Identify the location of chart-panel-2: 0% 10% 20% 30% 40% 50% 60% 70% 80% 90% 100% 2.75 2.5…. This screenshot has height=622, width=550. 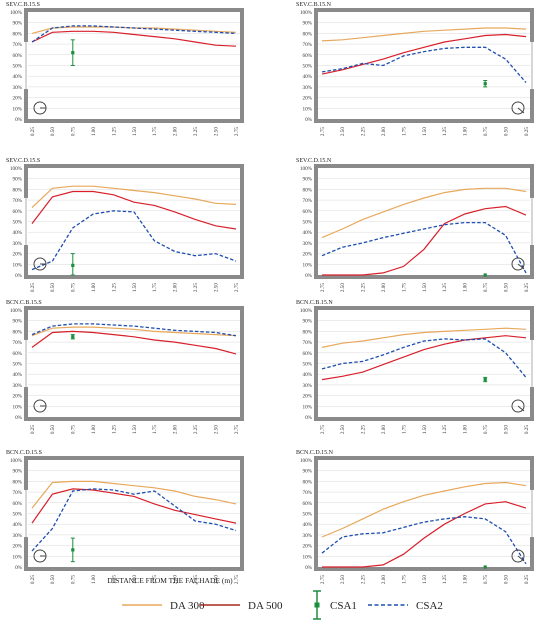
(415, 69).